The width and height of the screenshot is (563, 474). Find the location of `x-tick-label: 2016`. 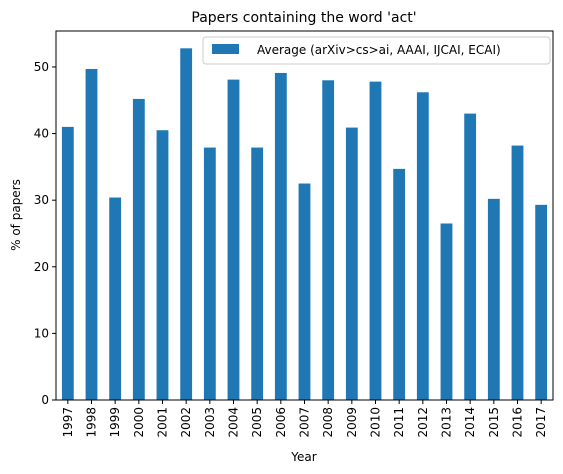

x-tick-label: 2016 is located at coordinates (518, 422).